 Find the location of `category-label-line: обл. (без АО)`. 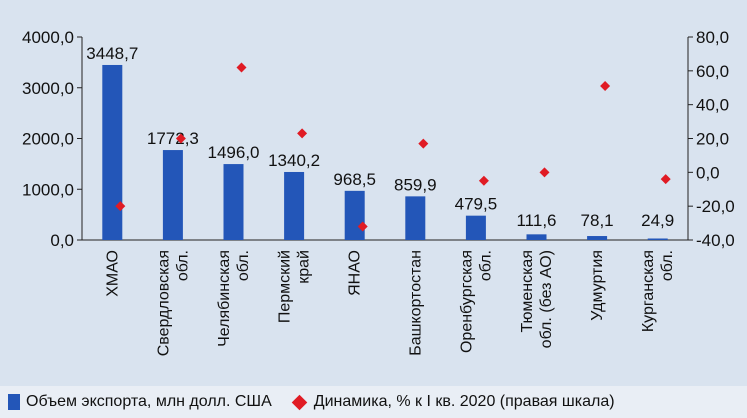

category-label-line: обл. (без АО) is located at coordinates (546, 299).